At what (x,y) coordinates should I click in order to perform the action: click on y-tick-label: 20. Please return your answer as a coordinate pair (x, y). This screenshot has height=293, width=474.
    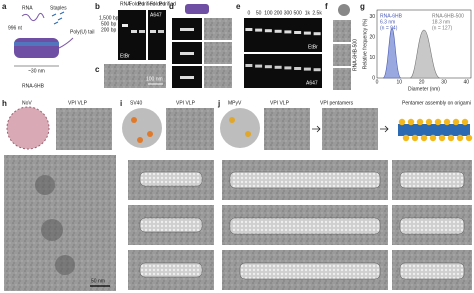
    Looking at the image, I should click on (372, 38).